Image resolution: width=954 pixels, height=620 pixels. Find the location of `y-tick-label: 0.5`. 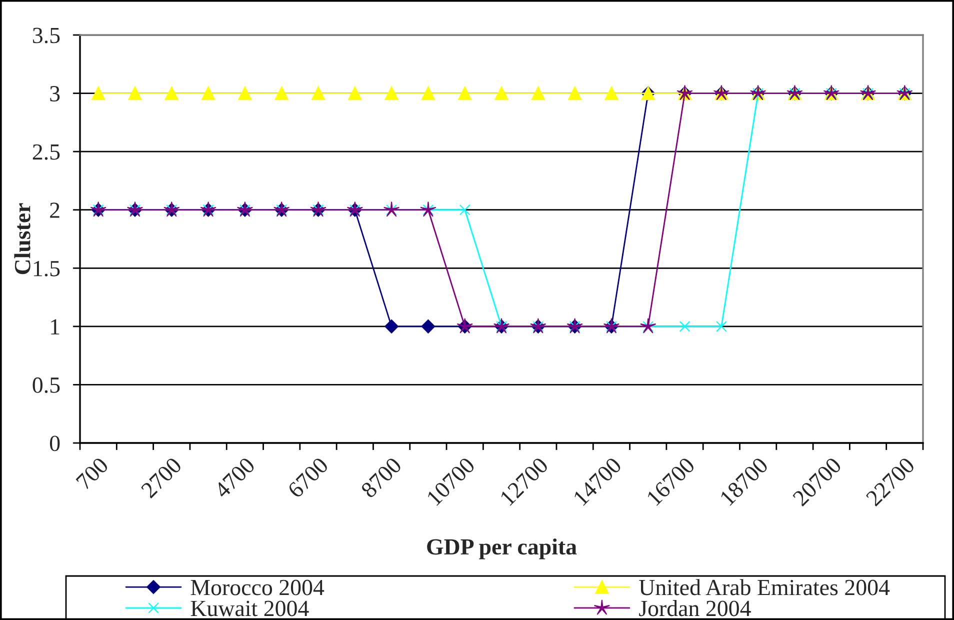

y-tick-label: 0.5 is located at coordinates (46, 385).